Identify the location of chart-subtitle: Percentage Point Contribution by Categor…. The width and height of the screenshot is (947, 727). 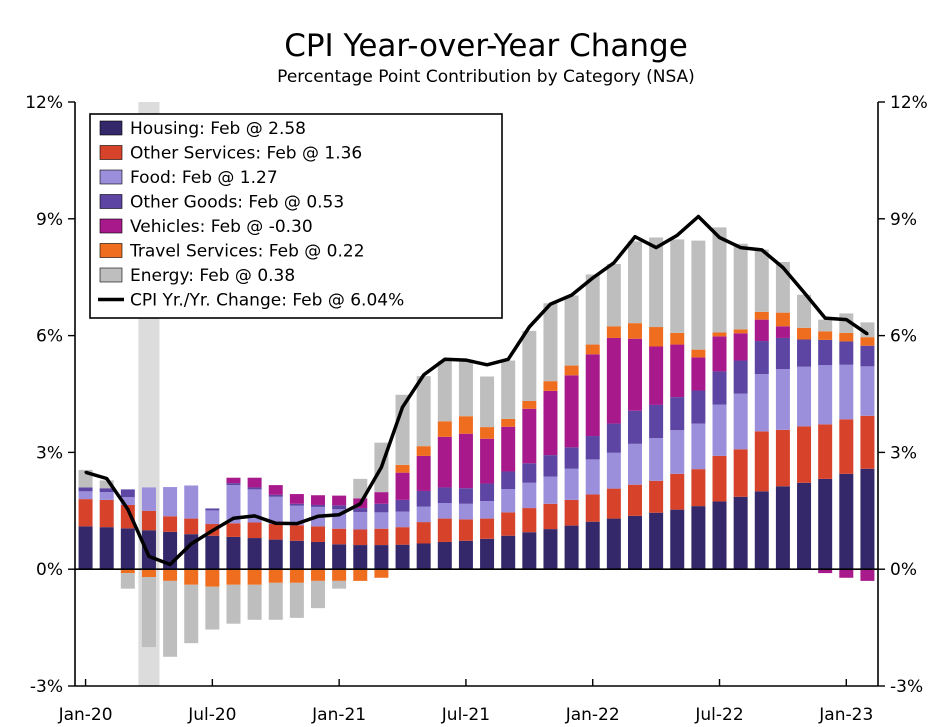
(486, 77).